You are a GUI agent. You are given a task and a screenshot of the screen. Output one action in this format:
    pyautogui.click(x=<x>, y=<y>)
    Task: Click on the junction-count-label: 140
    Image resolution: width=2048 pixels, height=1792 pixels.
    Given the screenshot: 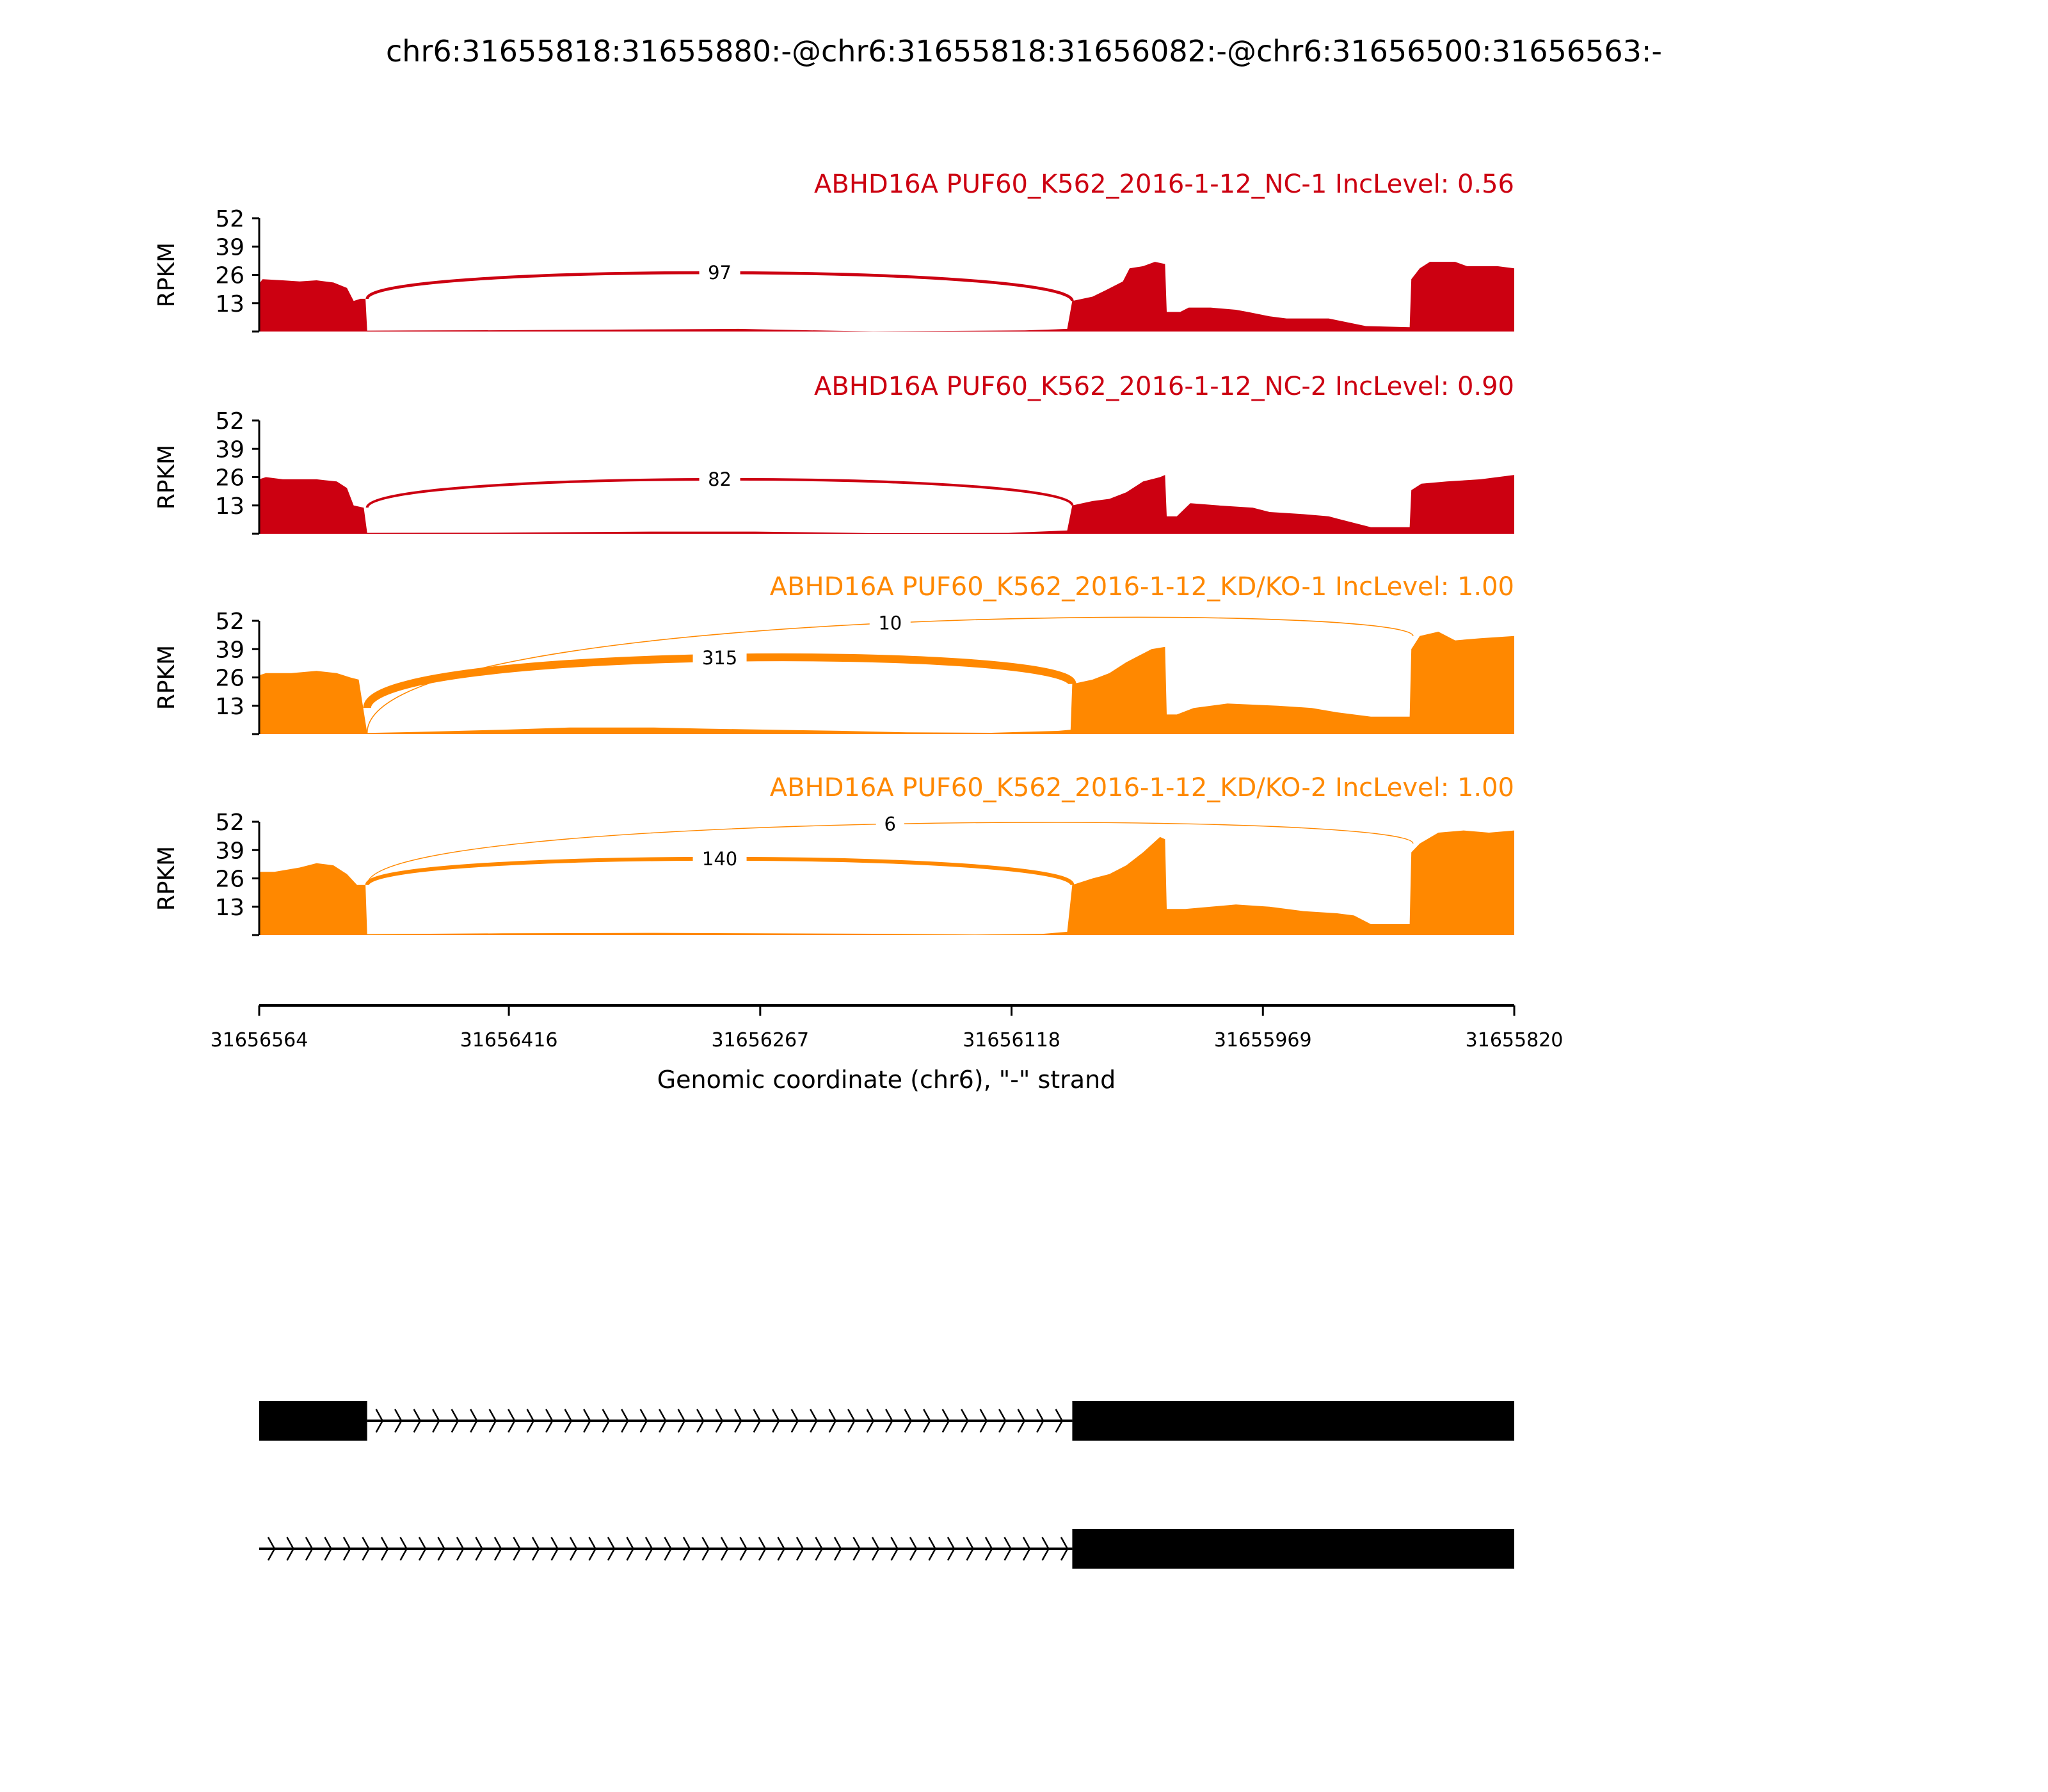 What is the action you would take?
    pyautogui.click(x=719, y=859)
    